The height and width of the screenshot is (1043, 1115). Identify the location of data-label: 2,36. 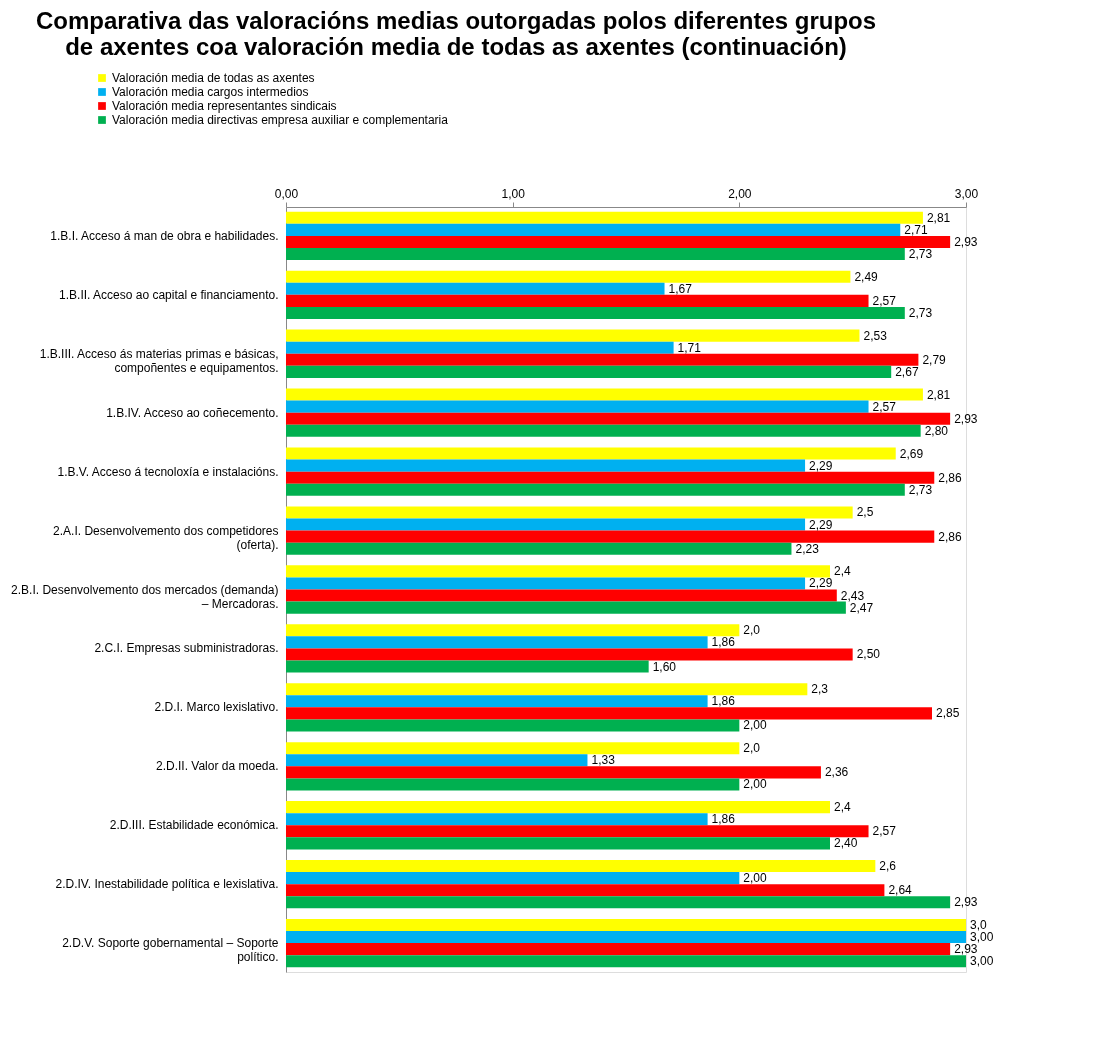
(836, 772).